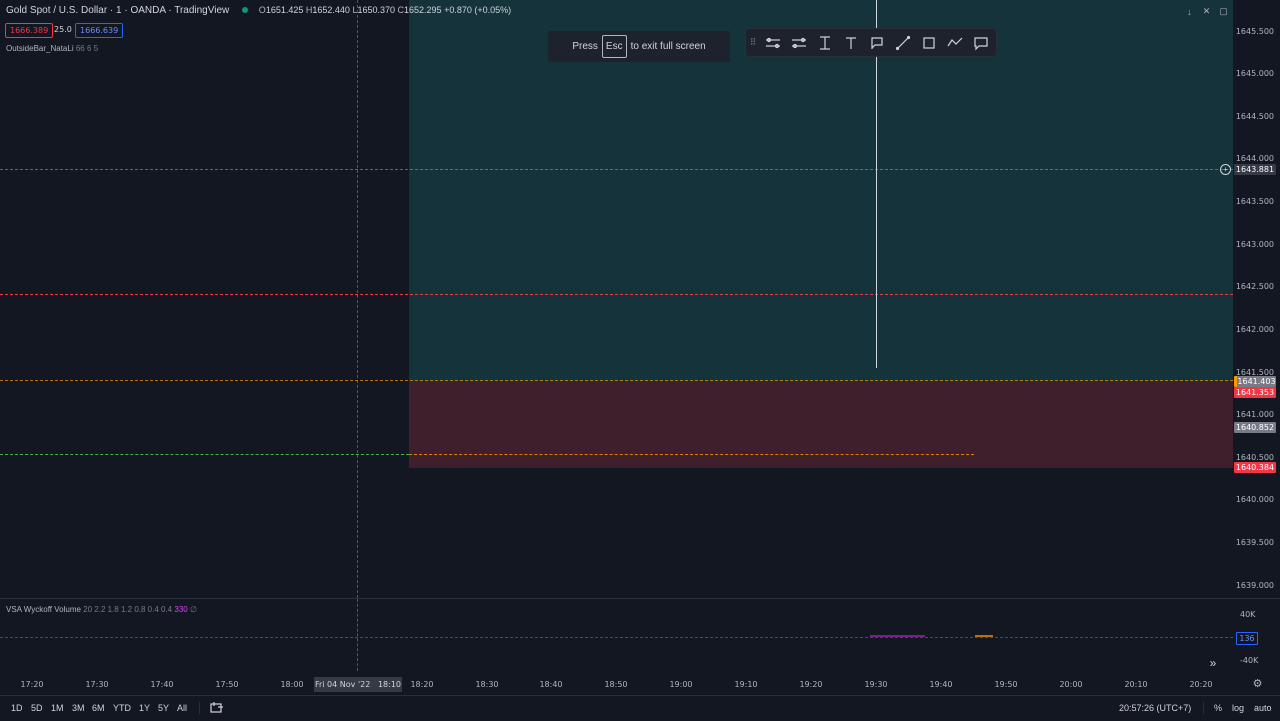  I want to click on red-level-line, so click(616, 294).